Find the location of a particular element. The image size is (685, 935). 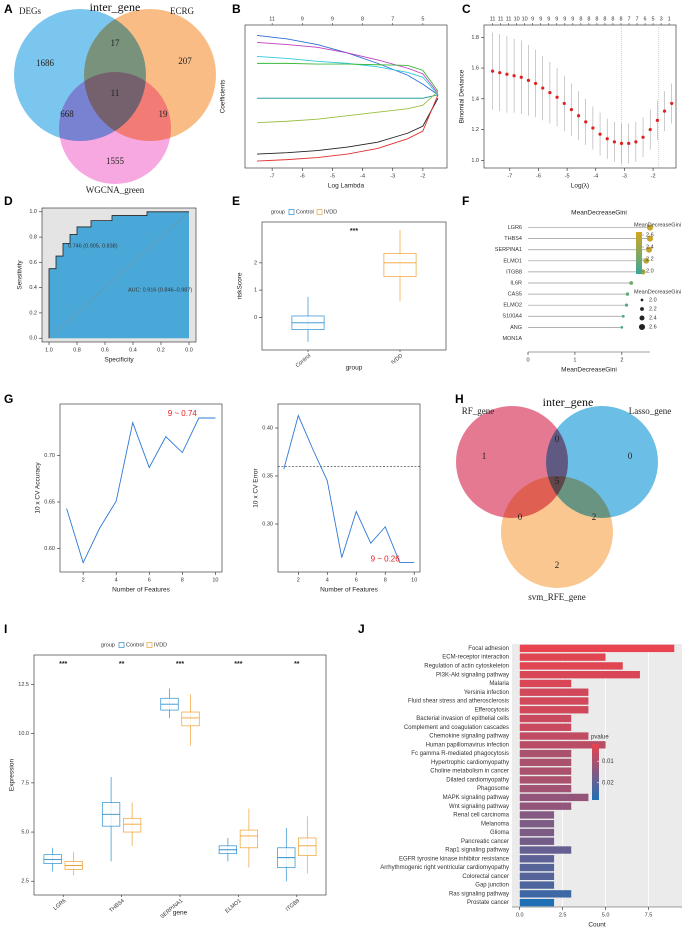

top-tick-label: 1 is located at coordinates (669, 19).